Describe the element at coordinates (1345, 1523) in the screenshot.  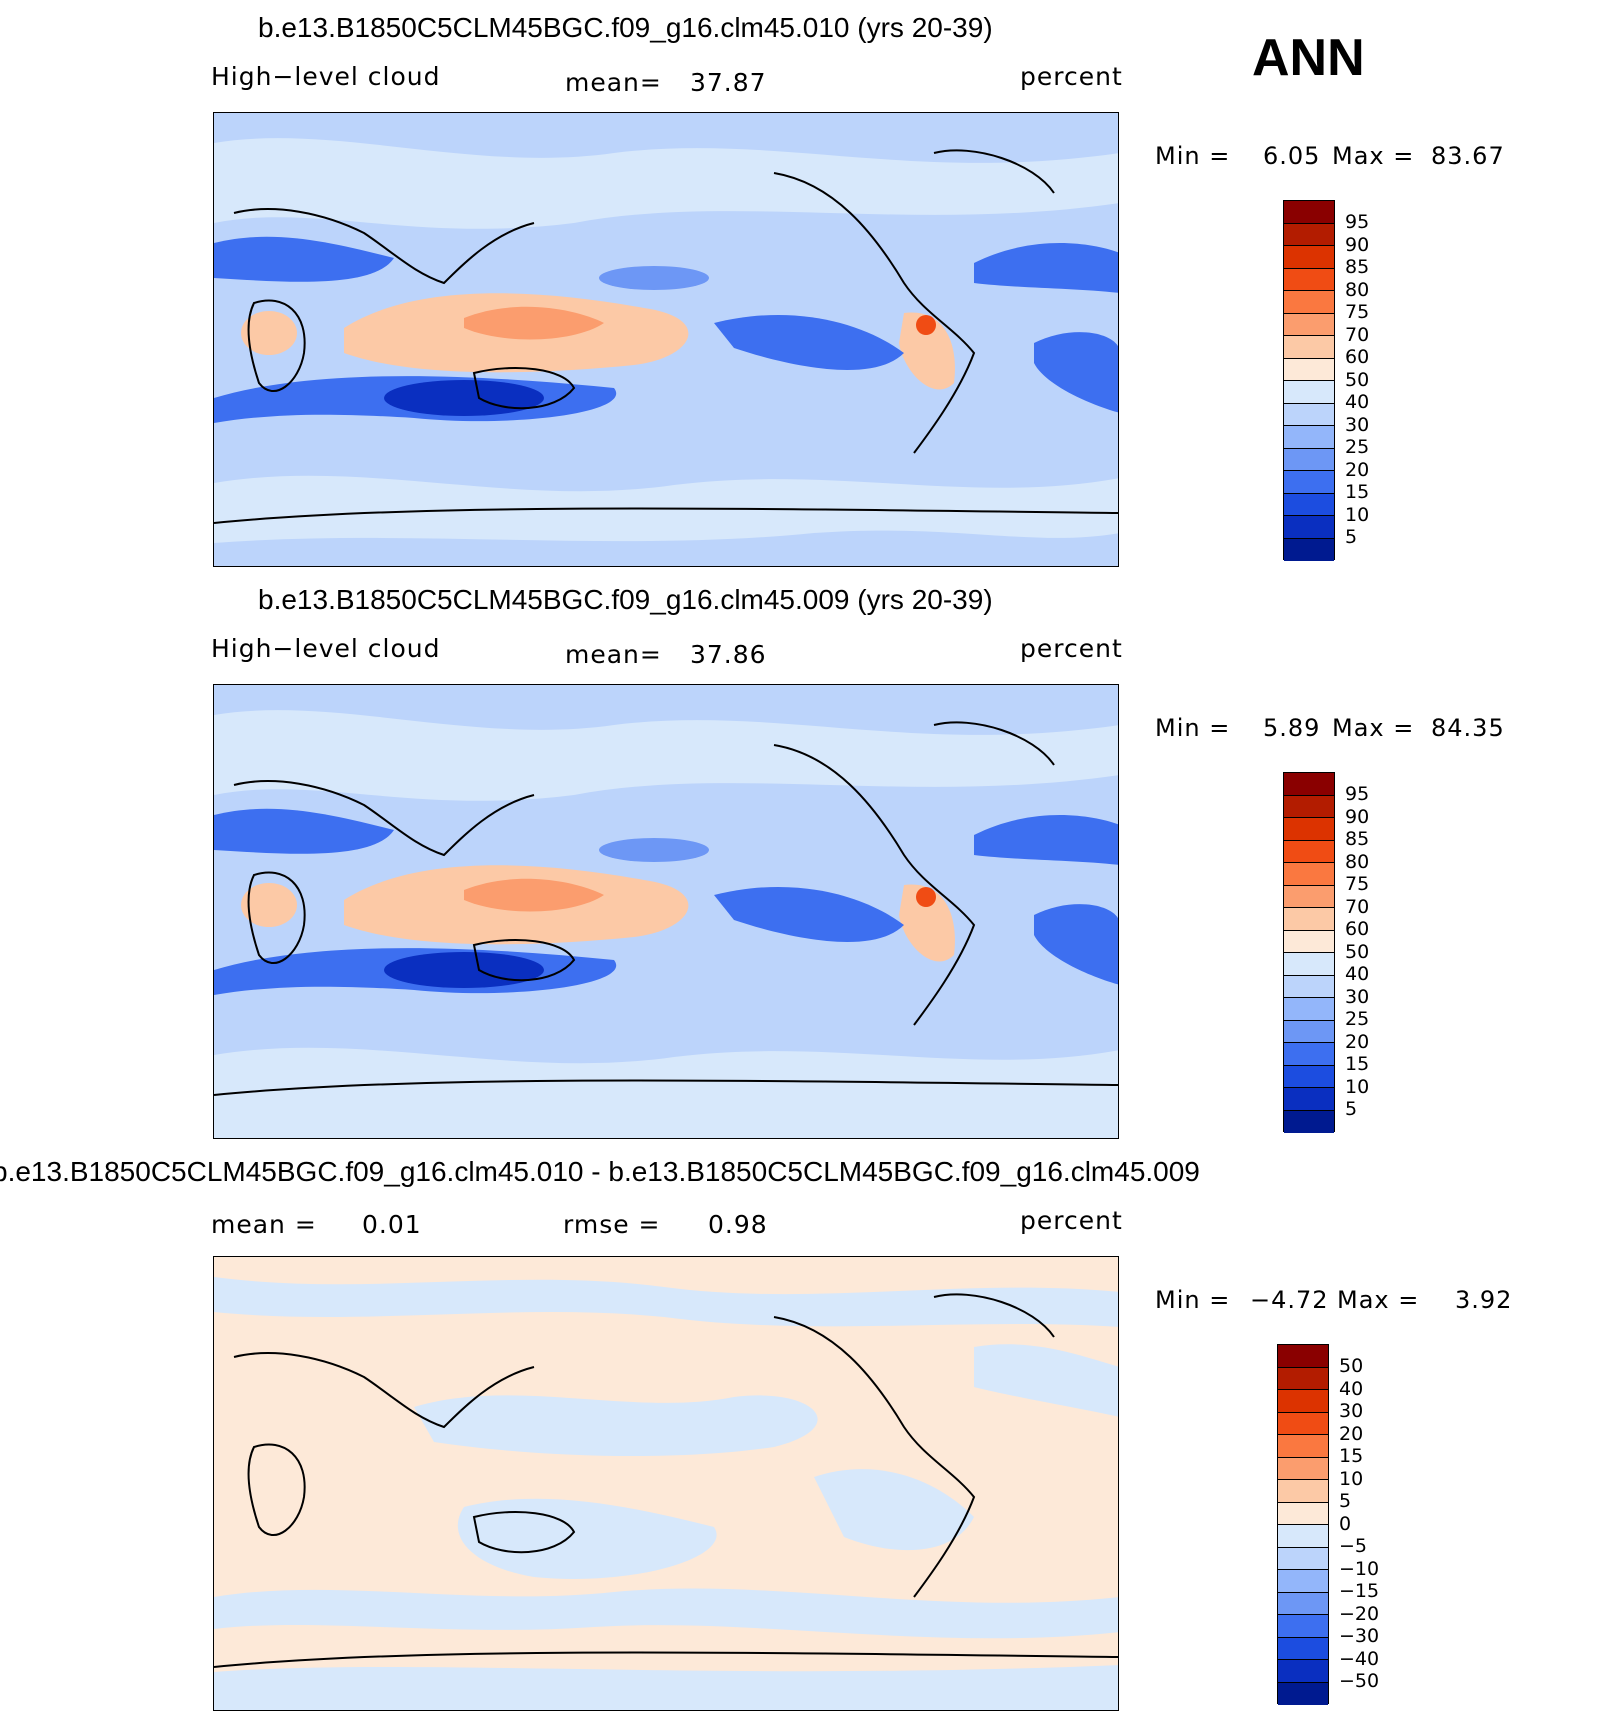
I see `colorbar-label: 0` at that location.